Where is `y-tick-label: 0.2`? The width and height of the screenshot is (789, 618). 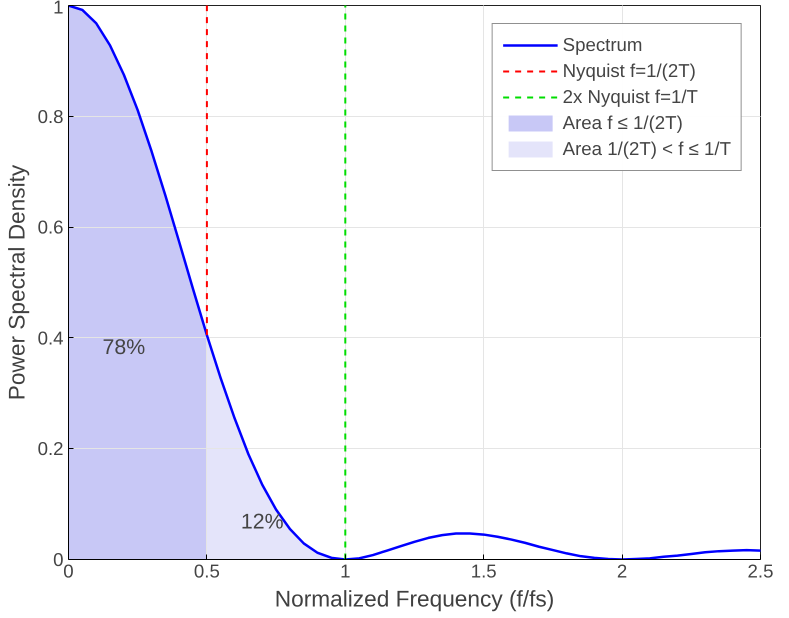 y-tick-label: 0.2 is located at coordinates (51, 449).